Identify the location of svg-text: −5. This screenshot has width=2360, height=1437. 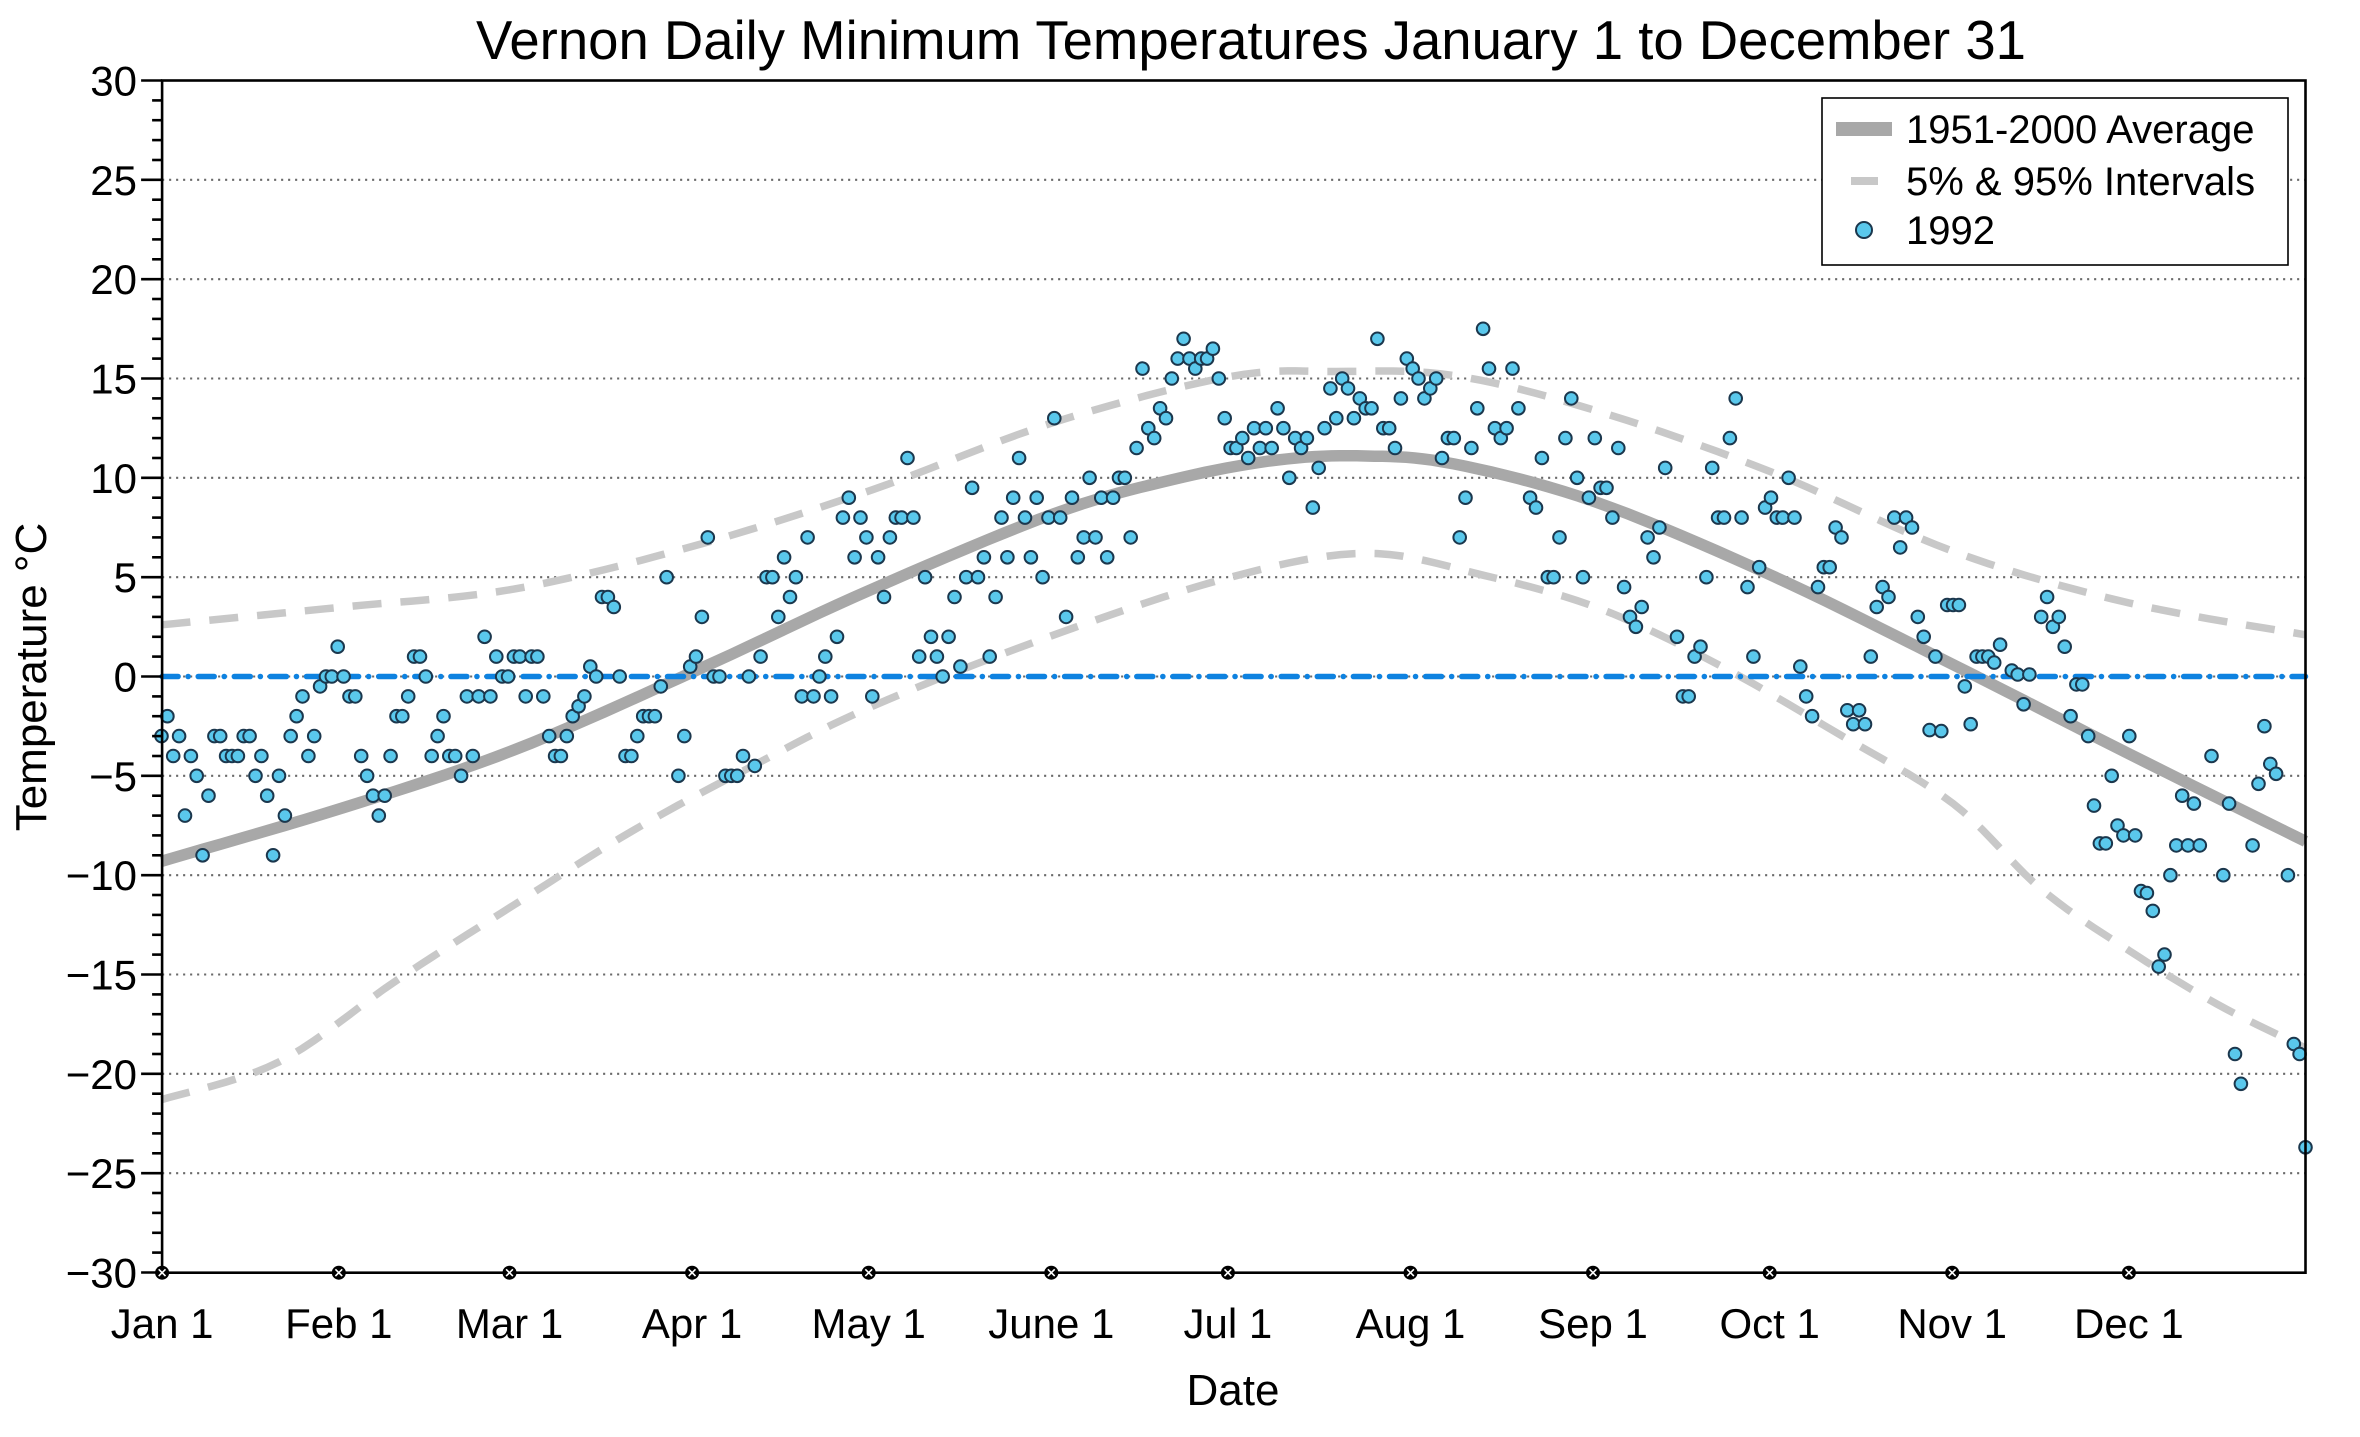
(113, 776).